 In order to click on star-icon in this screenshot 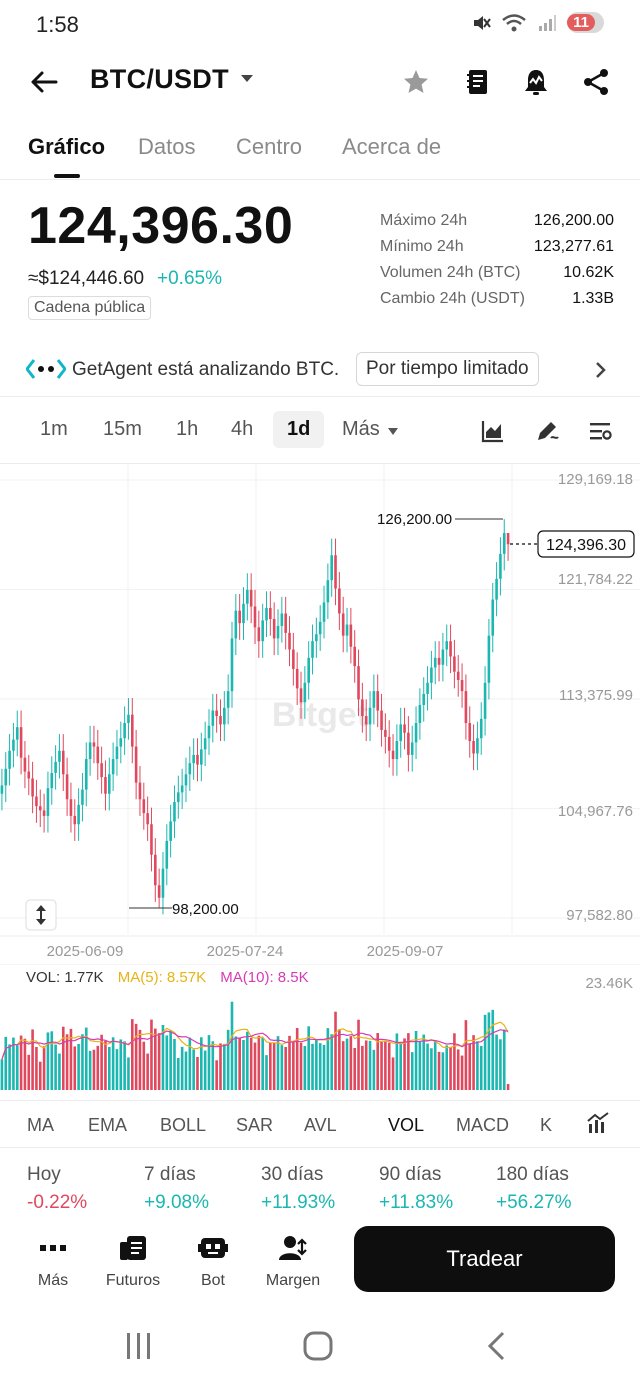, I will do `click(416, 82)`.